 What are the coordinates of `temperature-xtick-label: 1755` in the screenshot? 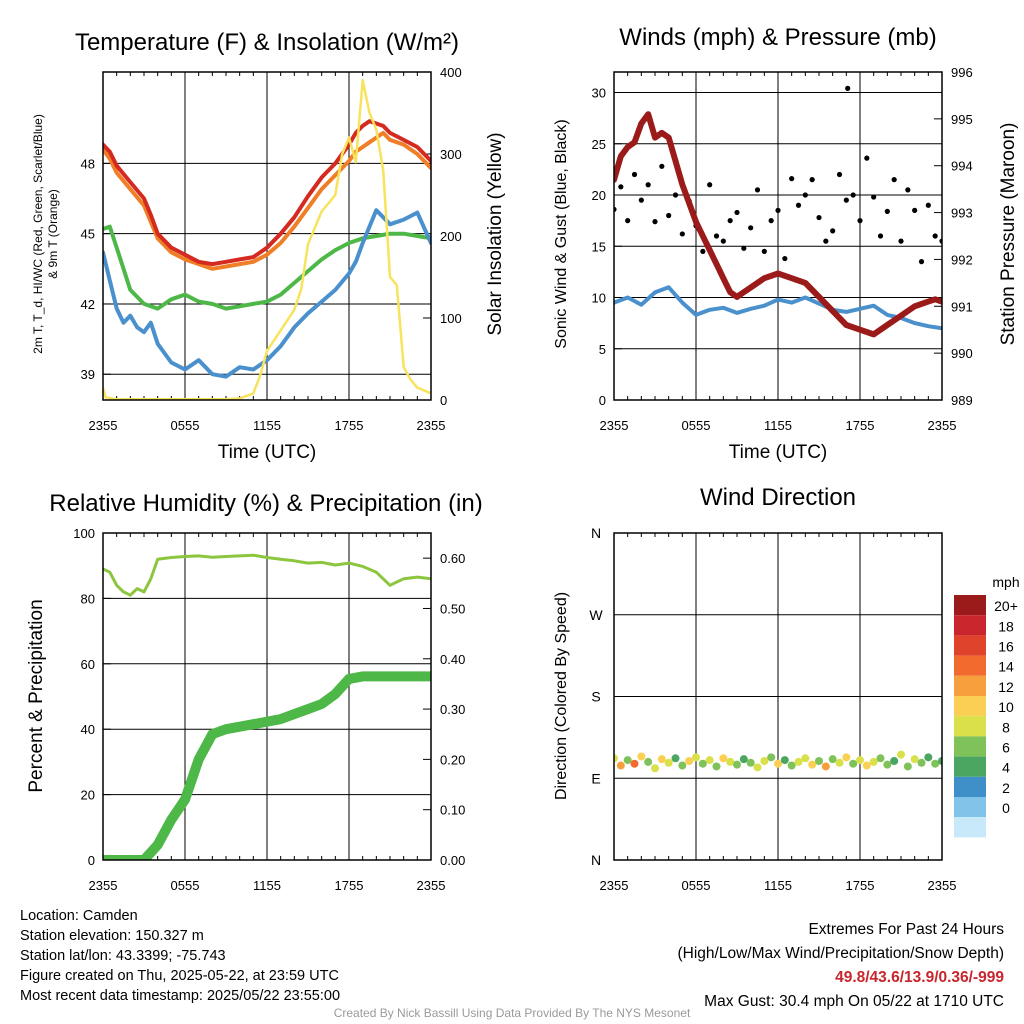 It's located at (349, 425).